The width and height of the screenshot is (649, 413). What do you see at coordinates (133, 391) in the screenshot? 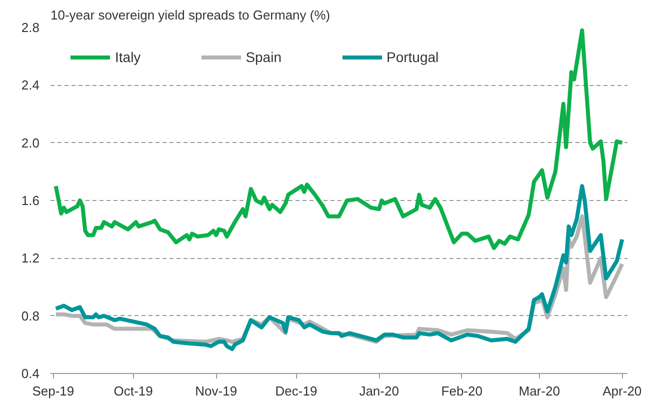
I see `x-tick-label: Oct-19` at bounding box center [133, 391].